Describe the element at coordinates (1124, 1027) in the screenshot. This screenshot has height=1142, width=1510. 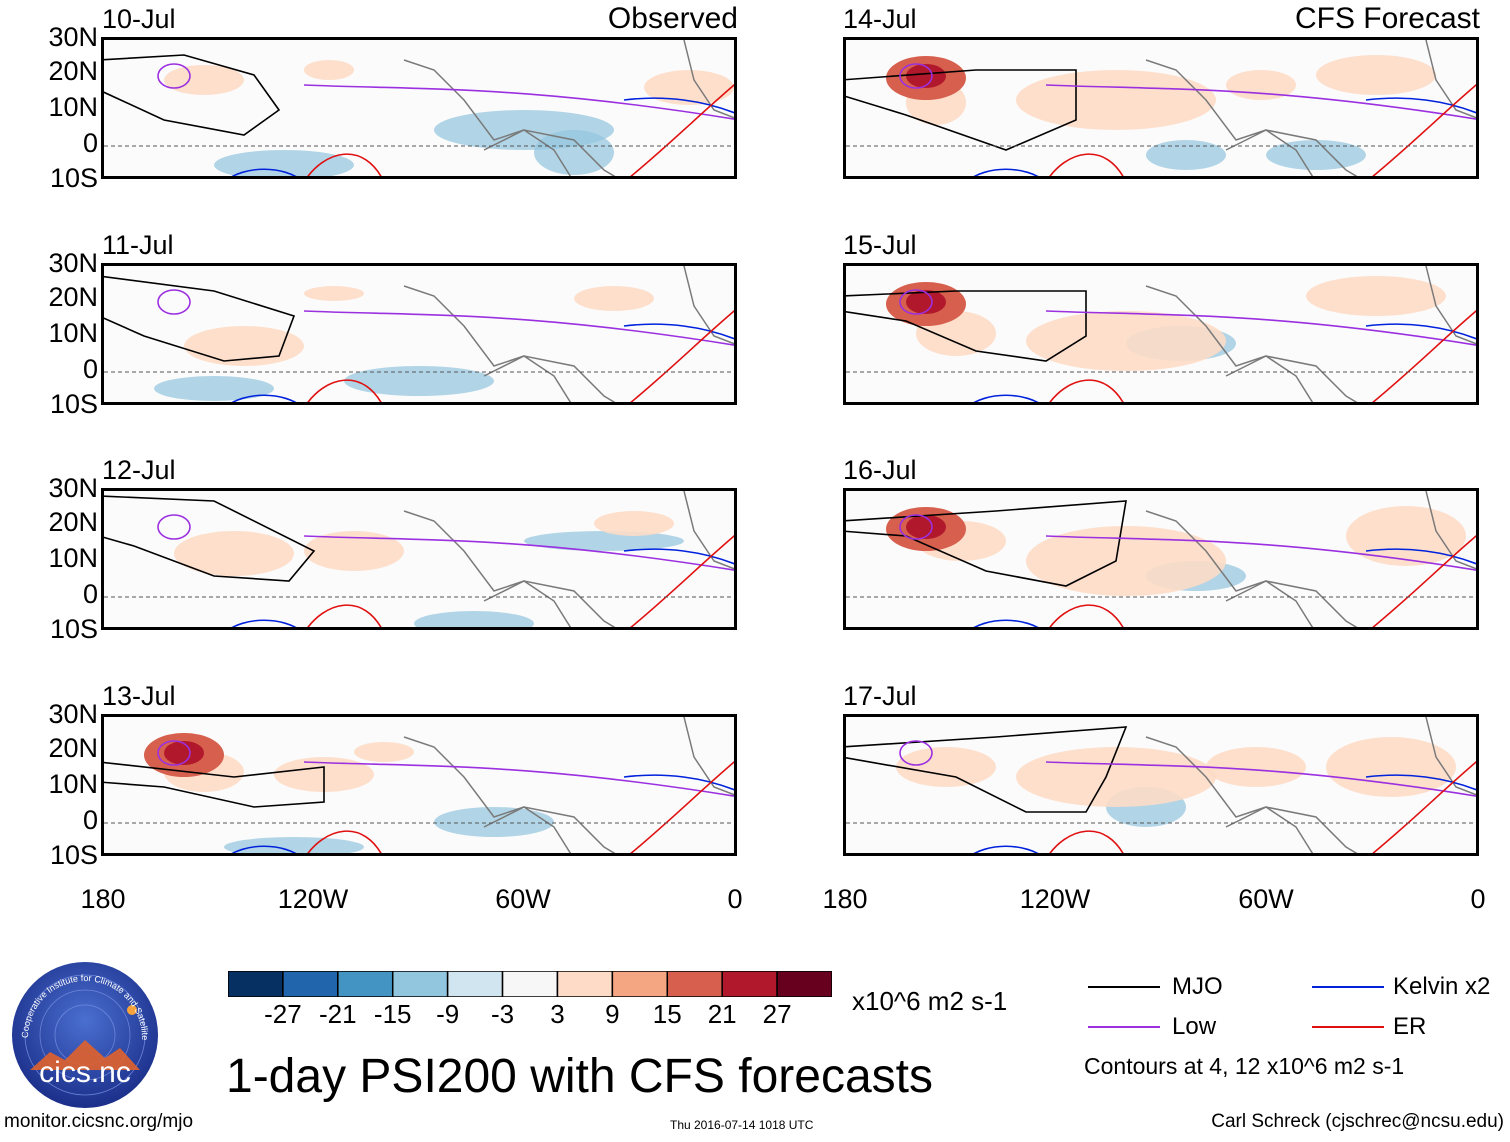
I see `low-line-swatch` at that location.